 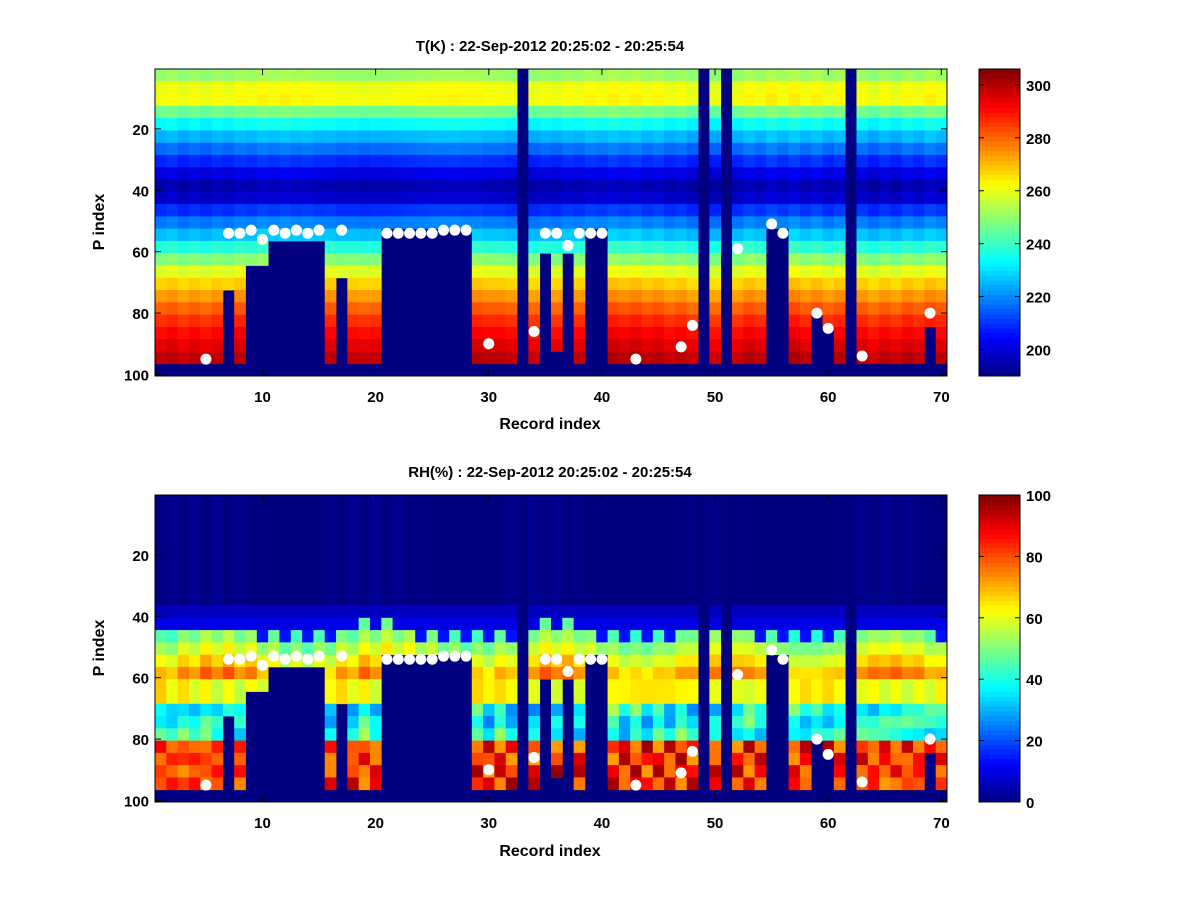 I want to click on colorbar-segment, so click(x=999, y=728).